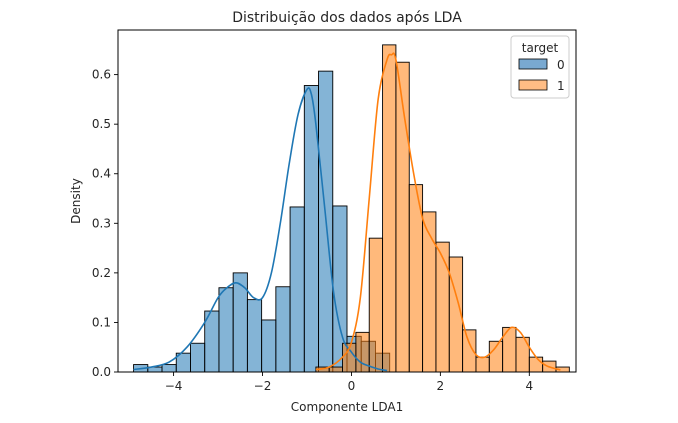 This screenshot has height=423, width=678. I want to click on y-tick-label-5: 0.5, so click(101, 124).